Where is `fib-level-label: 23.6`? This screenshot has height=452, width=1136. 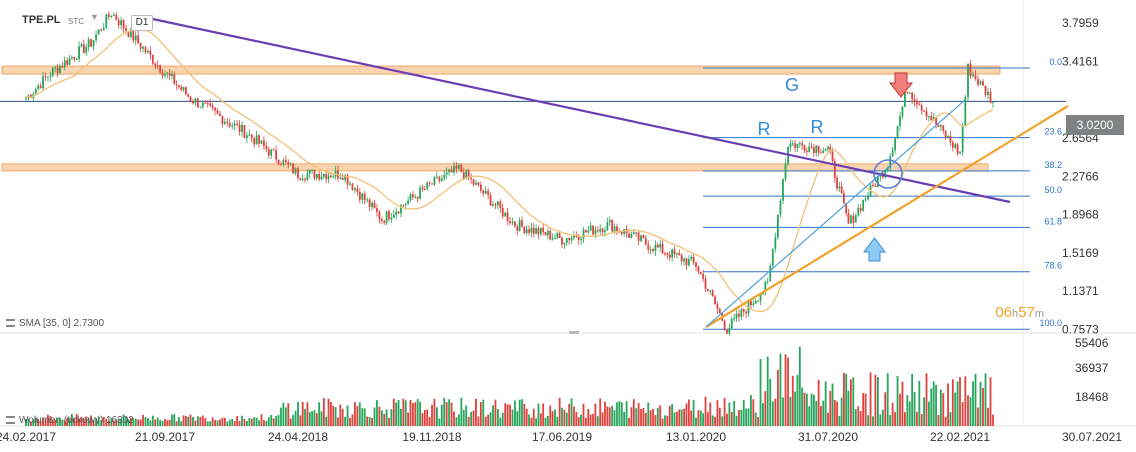
fib-level-label: 23.6 is located at coordinates (1053, 132).